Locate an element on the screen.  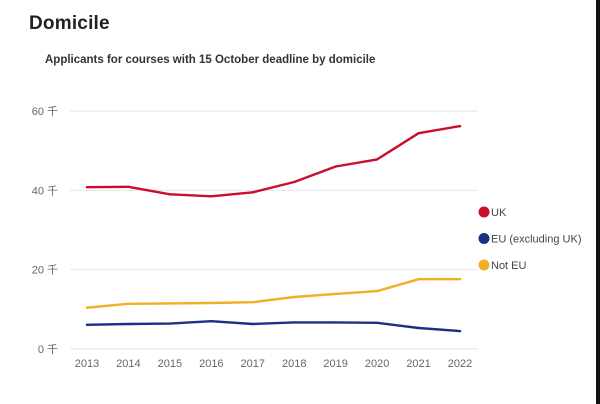
y-tick-label: 40 千 is located at coordinates (45, 190).